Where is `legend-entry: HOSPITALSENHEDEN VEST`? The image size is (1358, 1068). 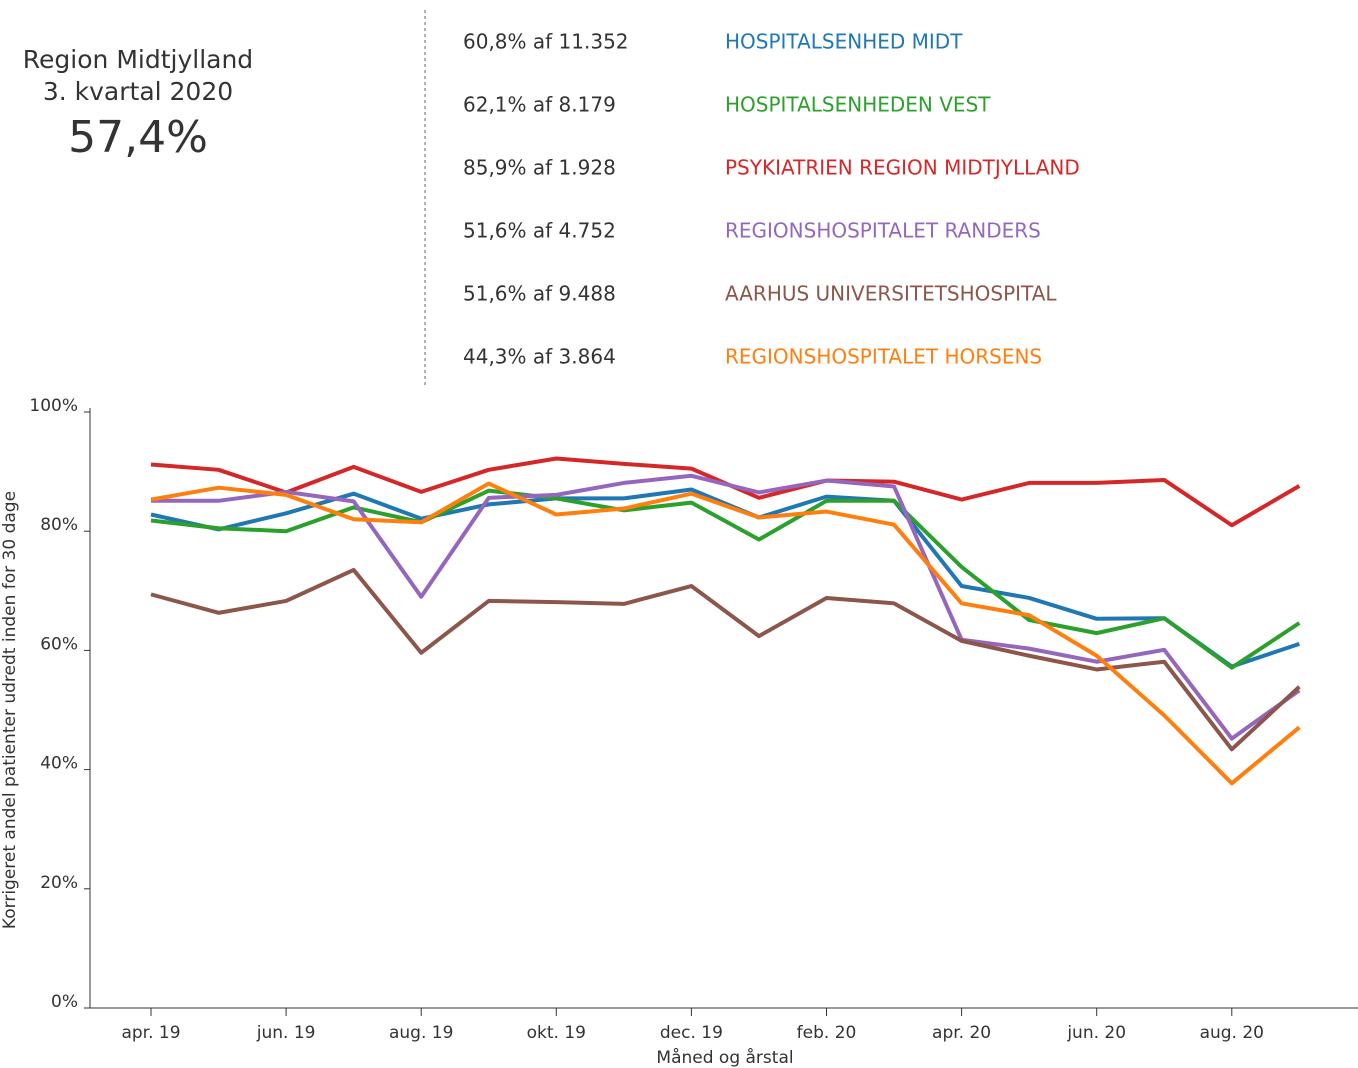 legend-entry: HOSPITALSENHEDEN VEST is located at coordinates (858, 105).